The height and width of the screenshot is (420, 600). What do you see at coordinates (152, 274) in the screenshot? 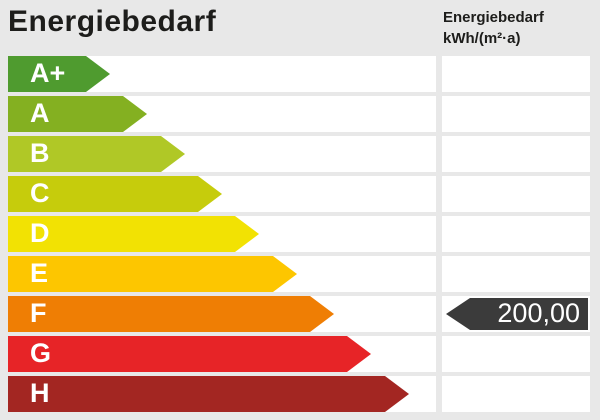
I see `rating-arrow-e: E` at bounding box center [152, 274].